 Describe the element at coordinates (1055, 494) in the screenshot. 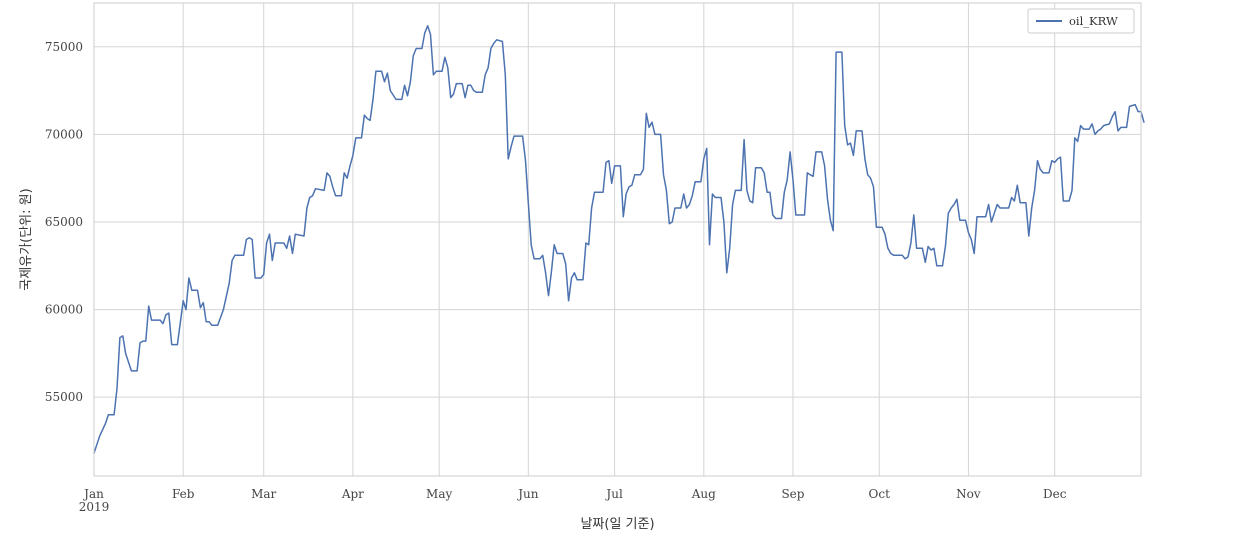

I see `x-tick-label: Dec` at that location.